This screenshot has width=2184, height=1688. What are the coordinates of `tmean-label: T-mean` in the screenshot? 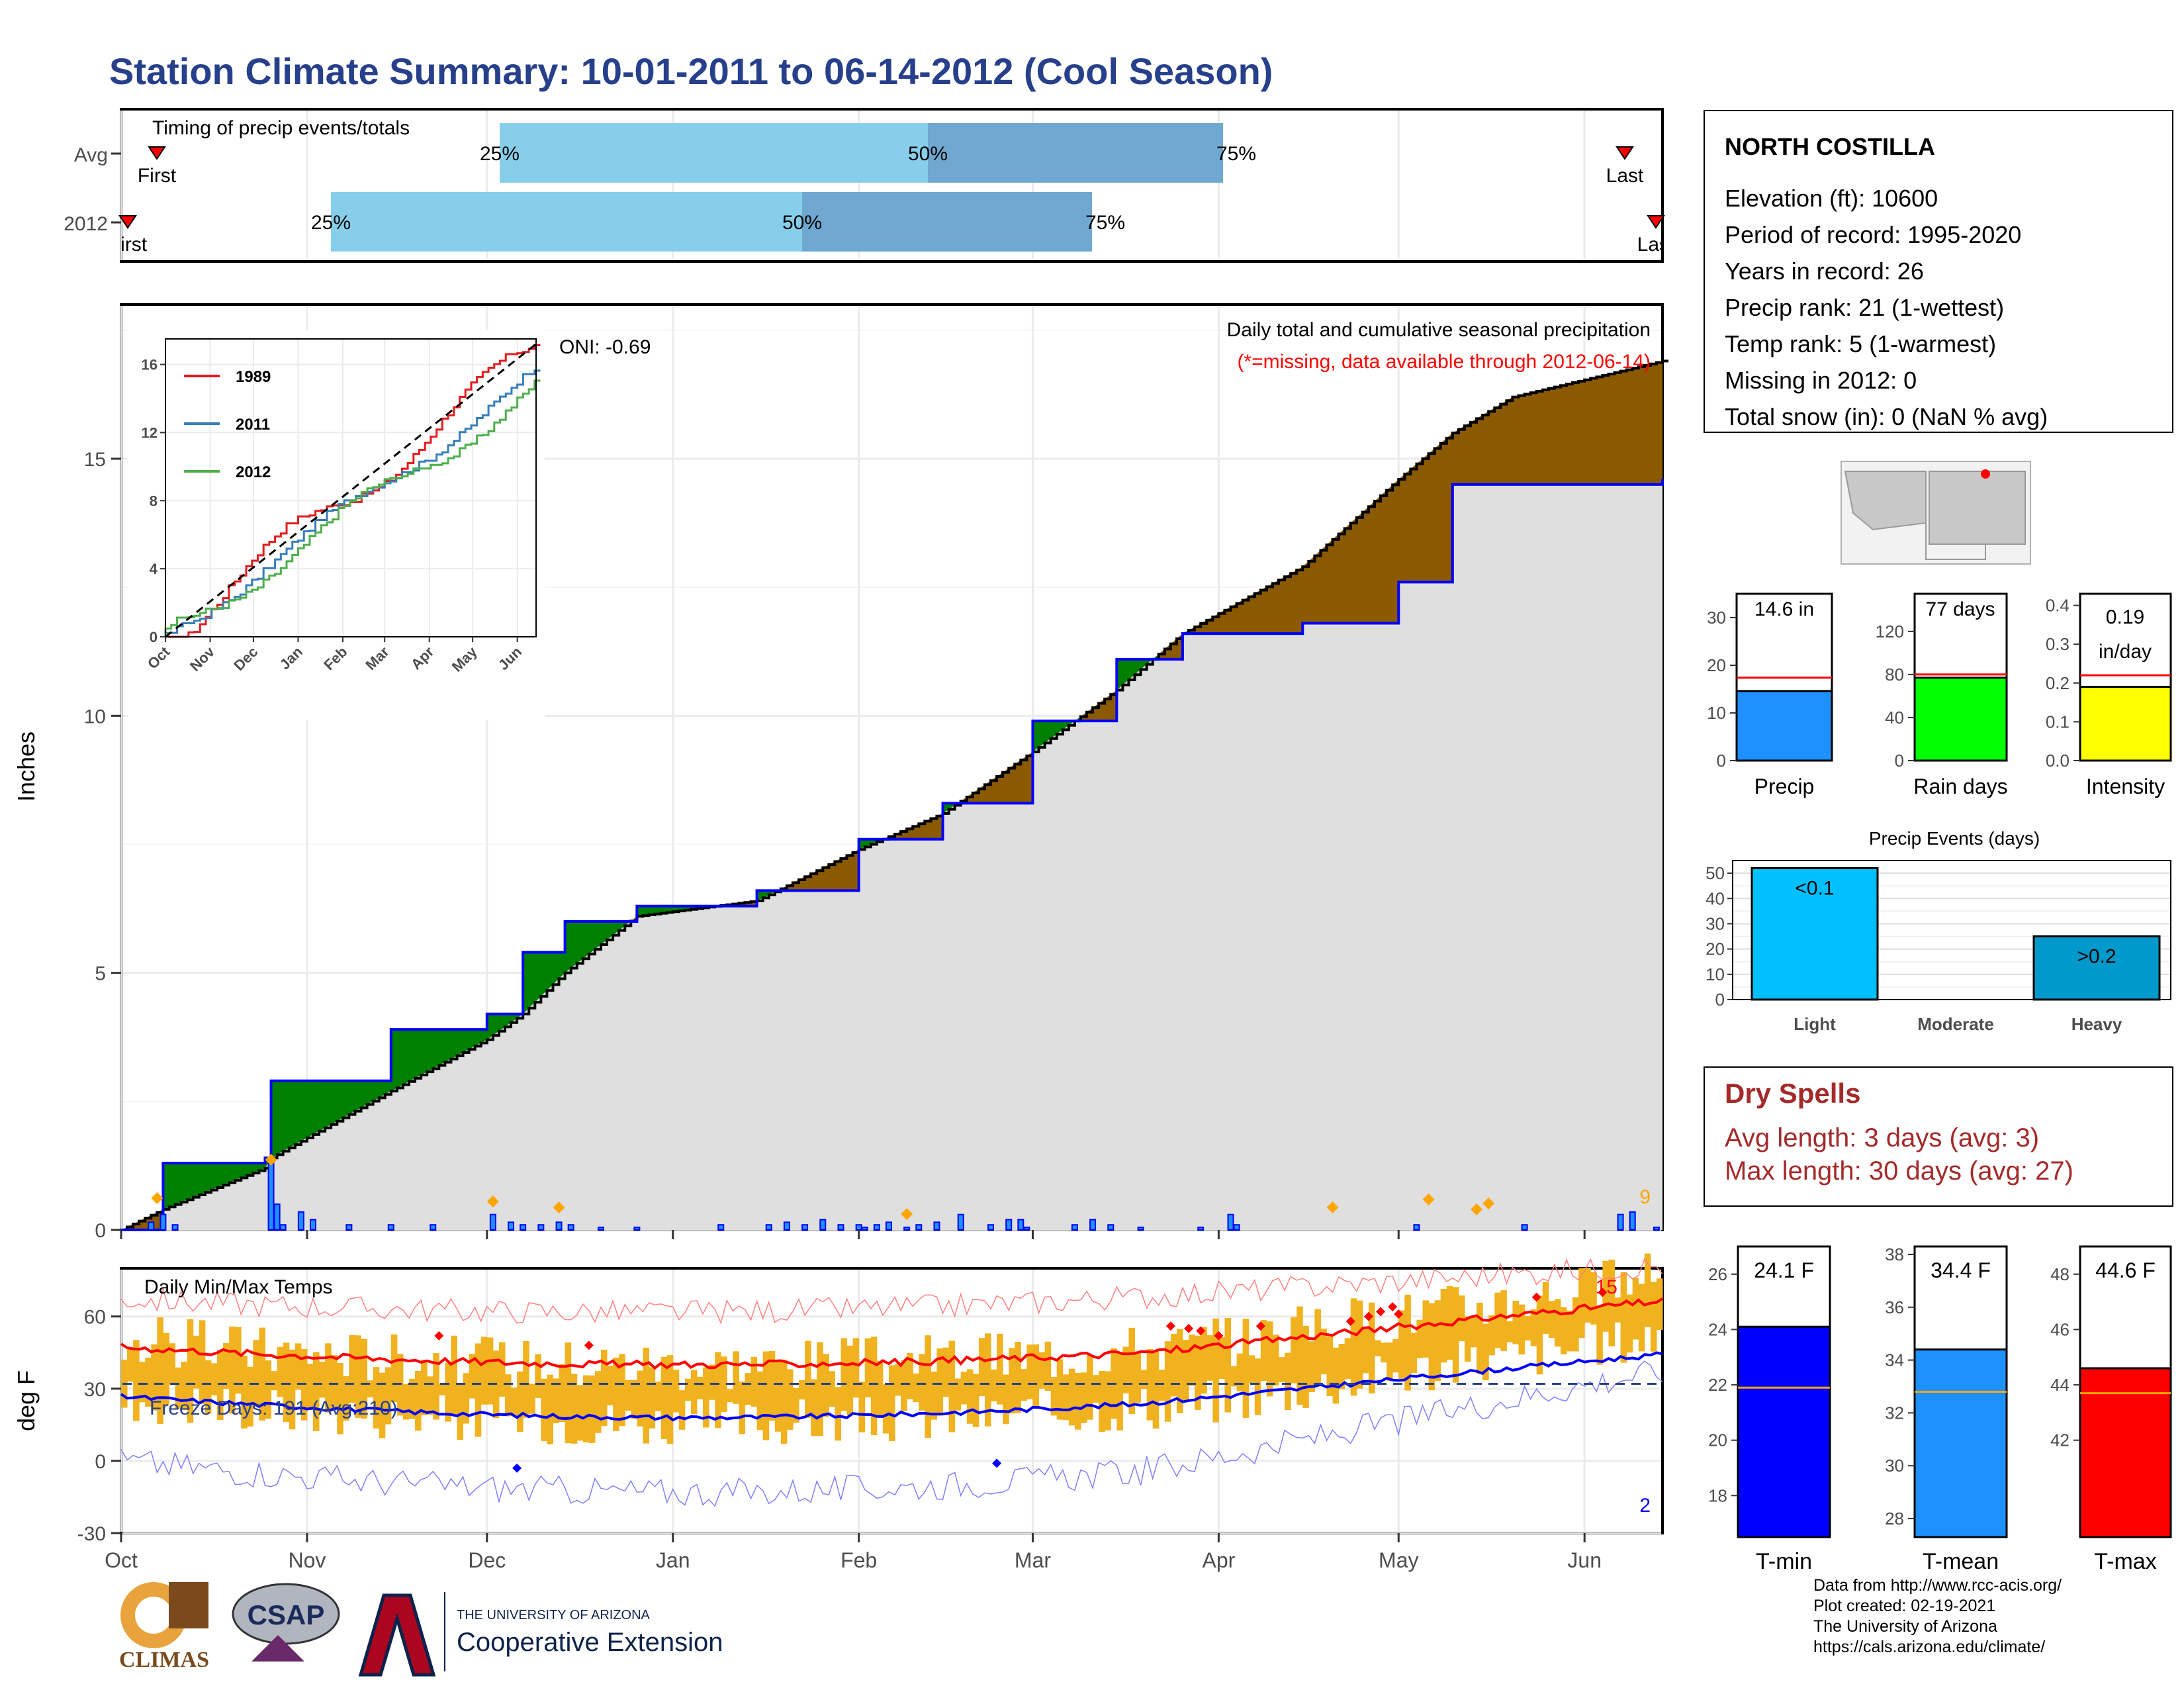 It's located at (1961, 1561).